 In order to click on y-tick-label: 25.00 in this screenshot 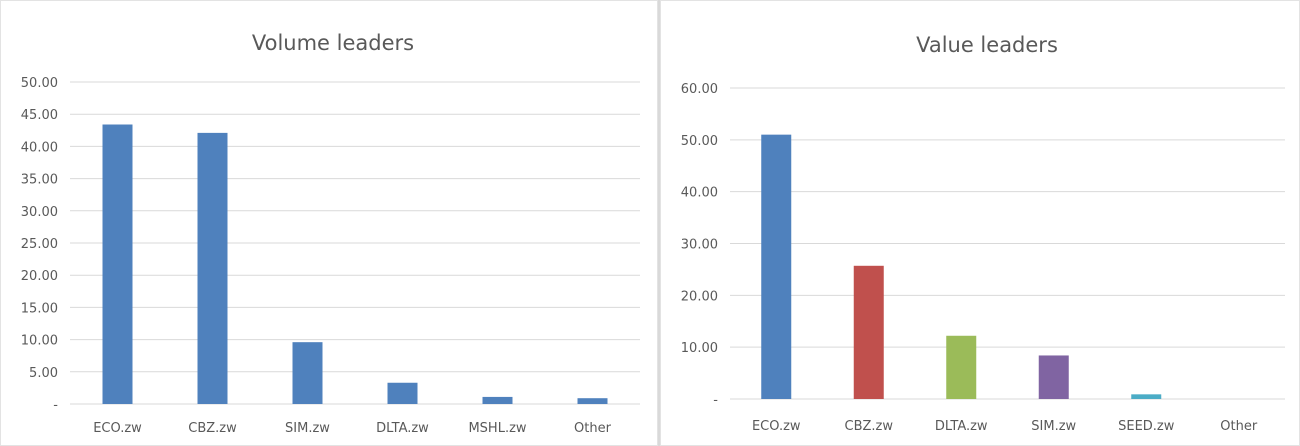, I will do `click(39, 244)`.